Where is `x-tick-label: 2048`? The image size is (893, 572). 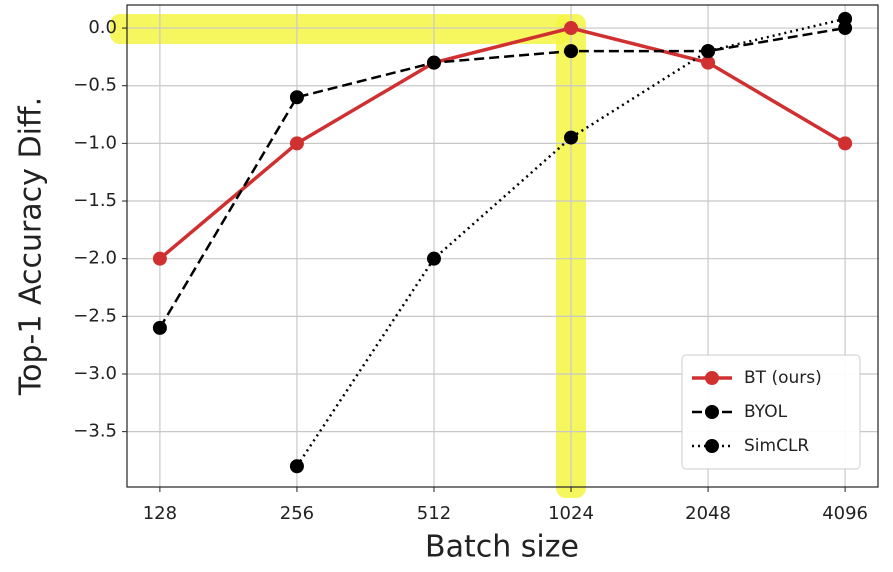
x-tick-label: 2048 is located at coordinates (708, 513).